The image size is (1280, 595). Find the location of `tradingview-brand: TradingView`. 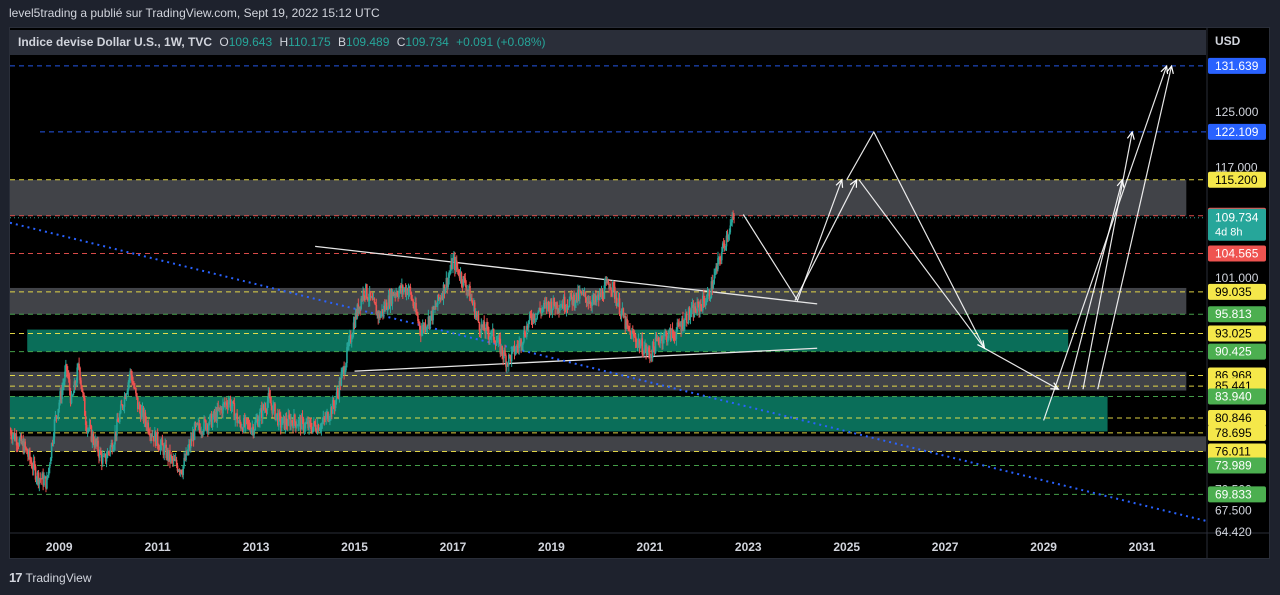

tradingview-brand: TradingView is located at coordinates (58, 577).